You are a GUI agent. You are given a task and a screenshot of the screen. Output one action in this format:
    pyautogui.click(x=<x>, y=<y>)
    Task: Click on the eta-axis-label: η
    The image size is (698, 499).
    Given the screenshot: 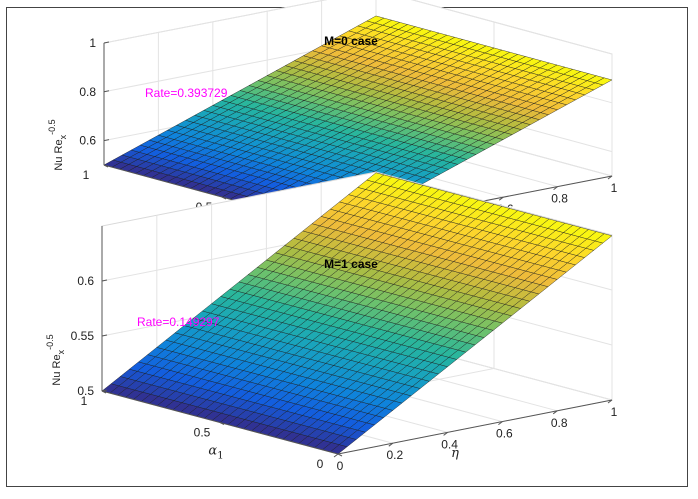 What is the action you would take?
    pyautogui.click(x=455, y=453)
    